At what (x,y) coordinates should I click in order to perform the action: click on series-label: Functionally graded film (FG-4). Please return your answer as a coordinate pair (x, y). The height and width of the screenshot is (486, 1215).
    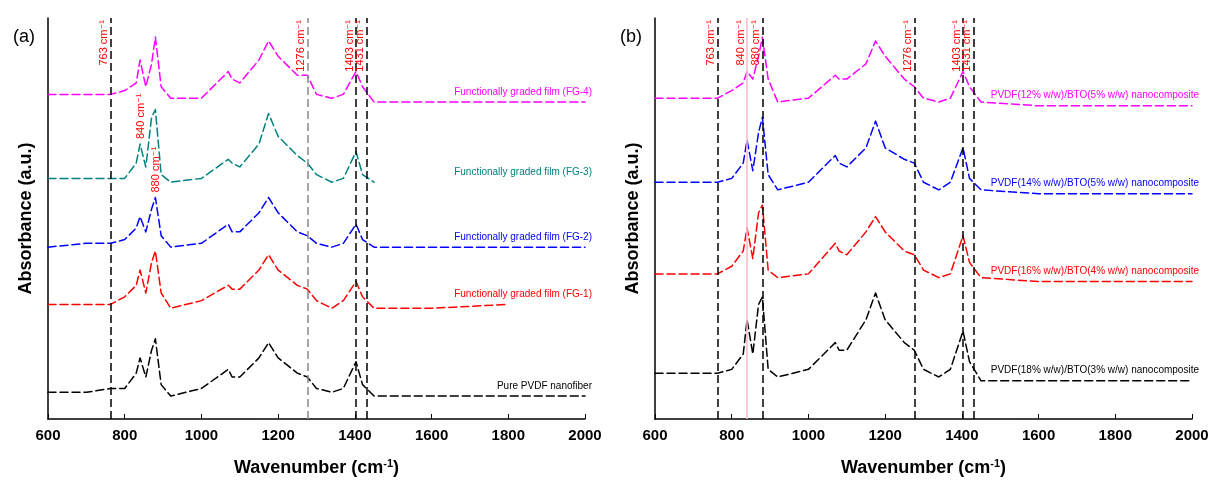
    Looking at the image, I should click on (523, 91).